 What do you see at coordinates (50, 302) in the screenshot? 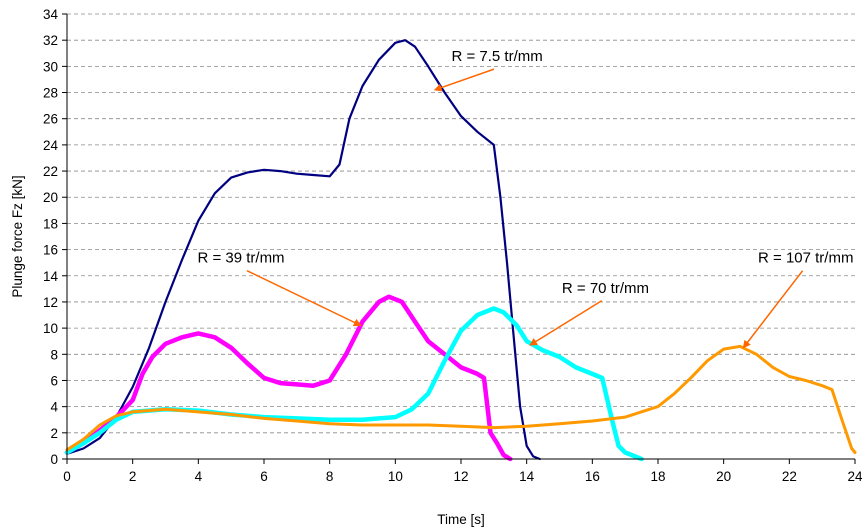
I see `y-tick-label-12: 12` at bounding box center [50, 302].